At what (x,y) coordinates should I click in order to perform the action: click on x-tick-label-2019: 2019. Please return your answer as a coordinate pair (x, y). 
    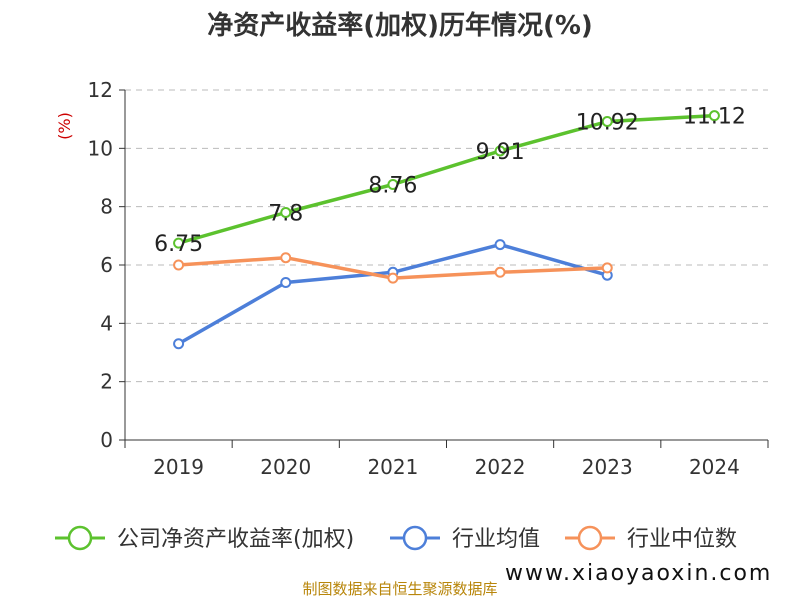
    Looking at the image, I should click on (178, 467).